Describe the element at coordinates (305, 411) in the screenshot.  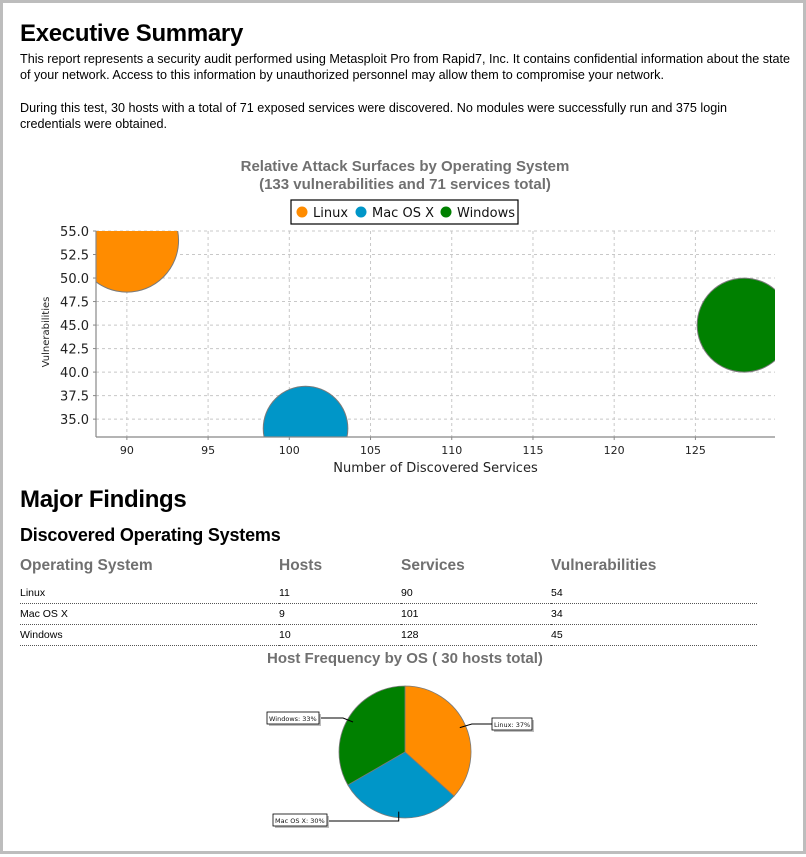
I see `bubble-mac-os-x` at that location.